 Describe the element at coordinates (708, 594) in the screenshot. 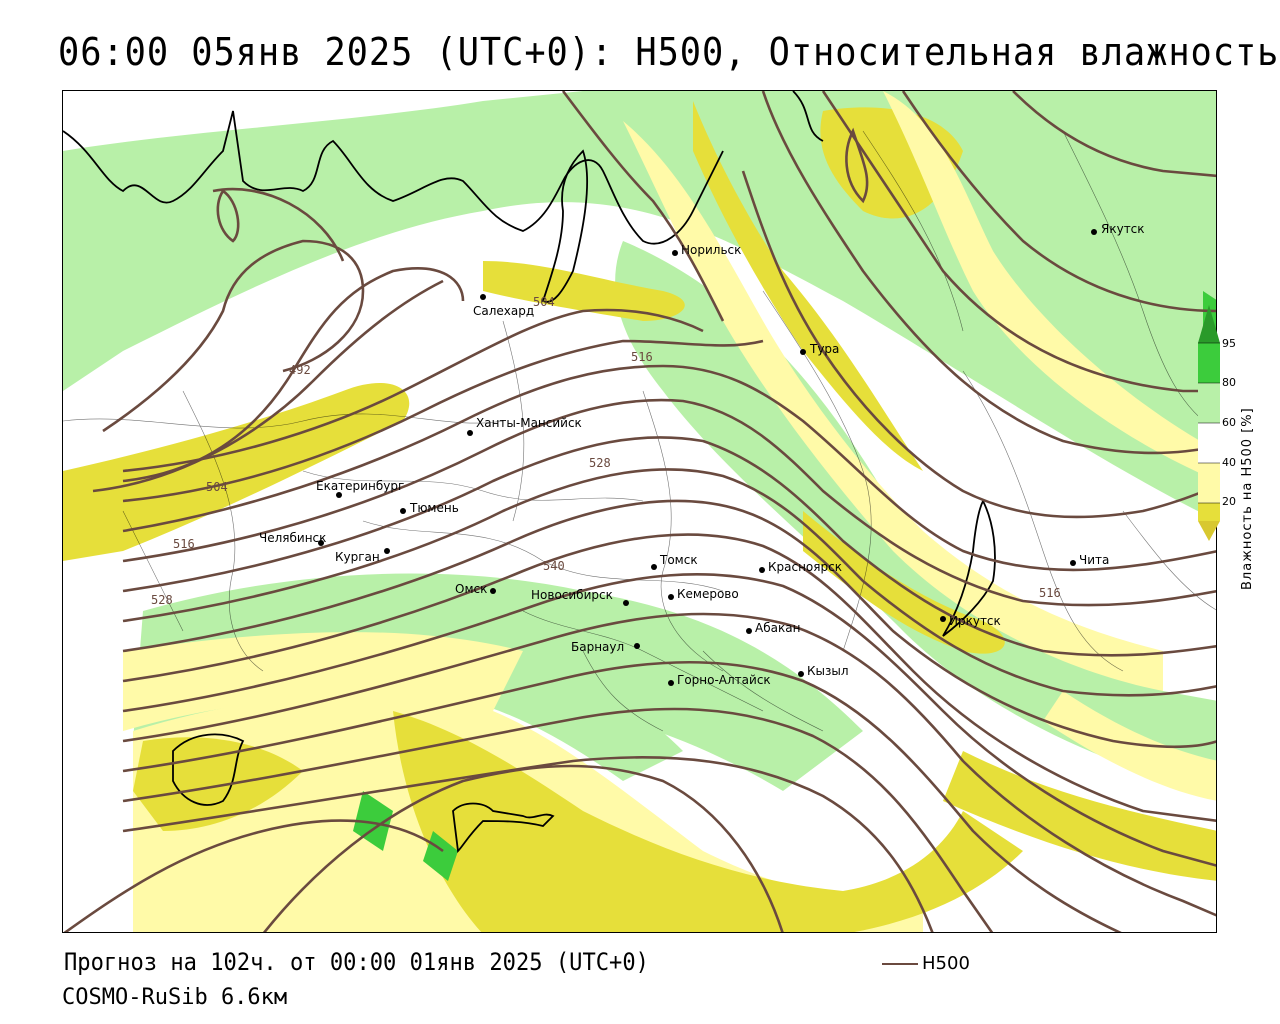

I see `svg-text: Кемерово` at that location.